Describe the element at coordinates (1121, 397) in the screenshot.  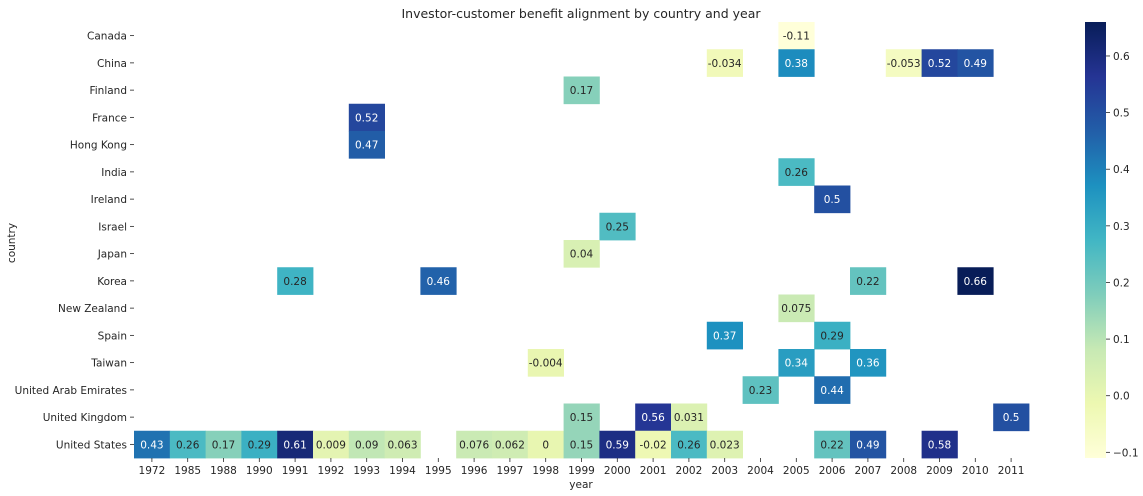
I see `colorbar-tick-label: 0.0` at that location.